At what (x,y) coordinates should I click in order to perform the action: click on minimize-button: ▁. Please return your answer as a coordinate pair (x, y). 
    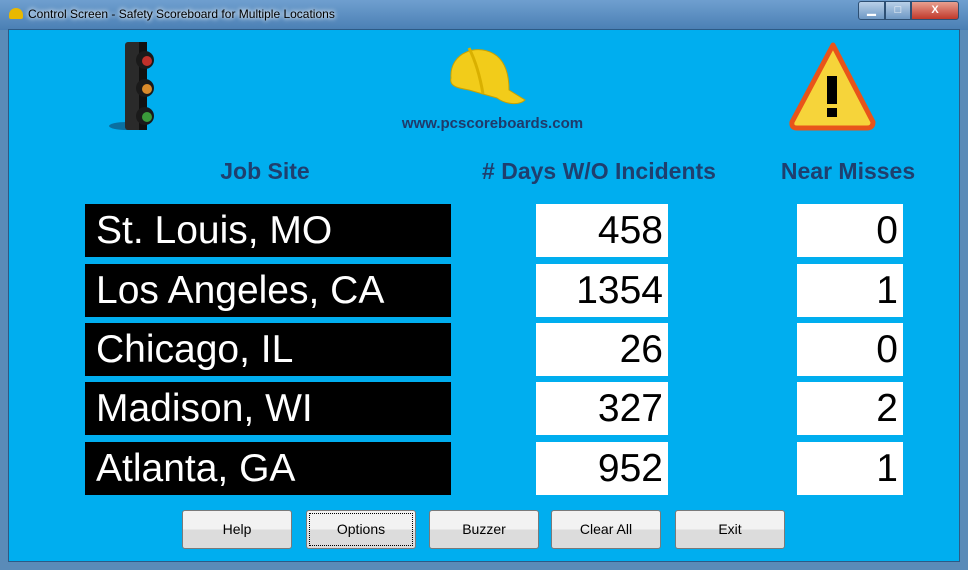
    Looking at the image, I should click on (871, 10).